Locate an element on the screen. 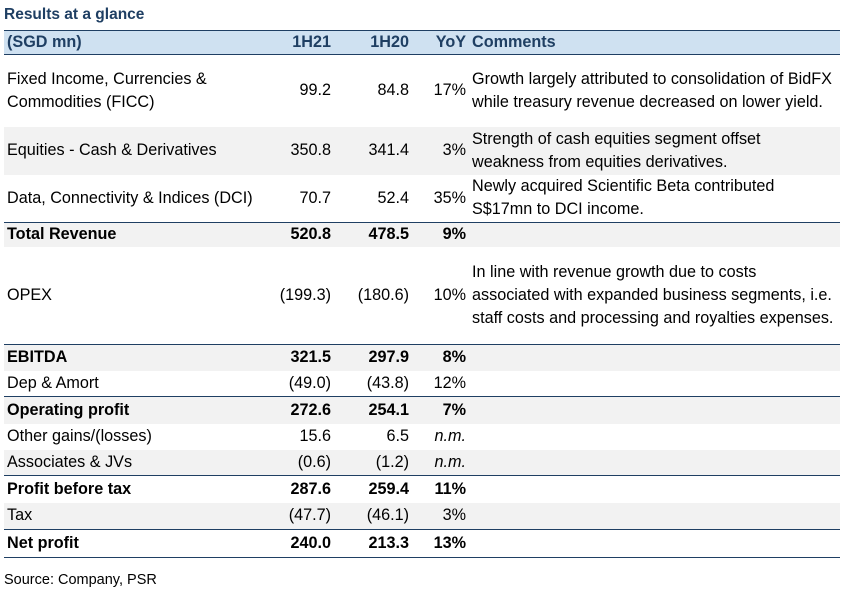  row-1h21: 321.5 is located at coordinates (297, 357).